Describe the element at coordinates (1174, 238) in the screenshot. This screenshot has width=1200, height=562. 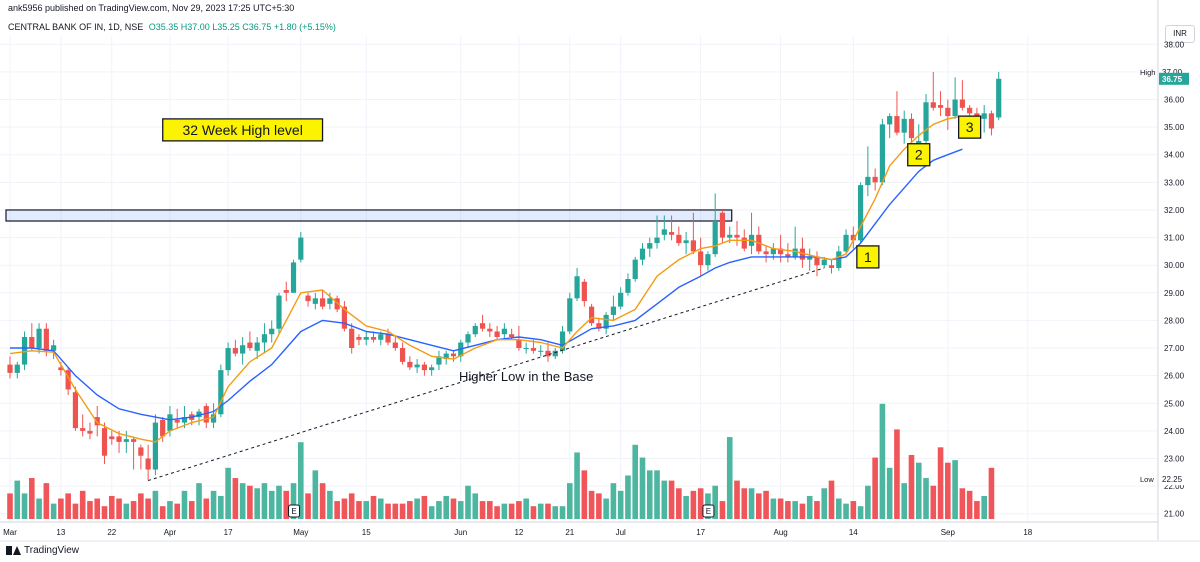
I see `y-tick-label: 31.00` at that location.